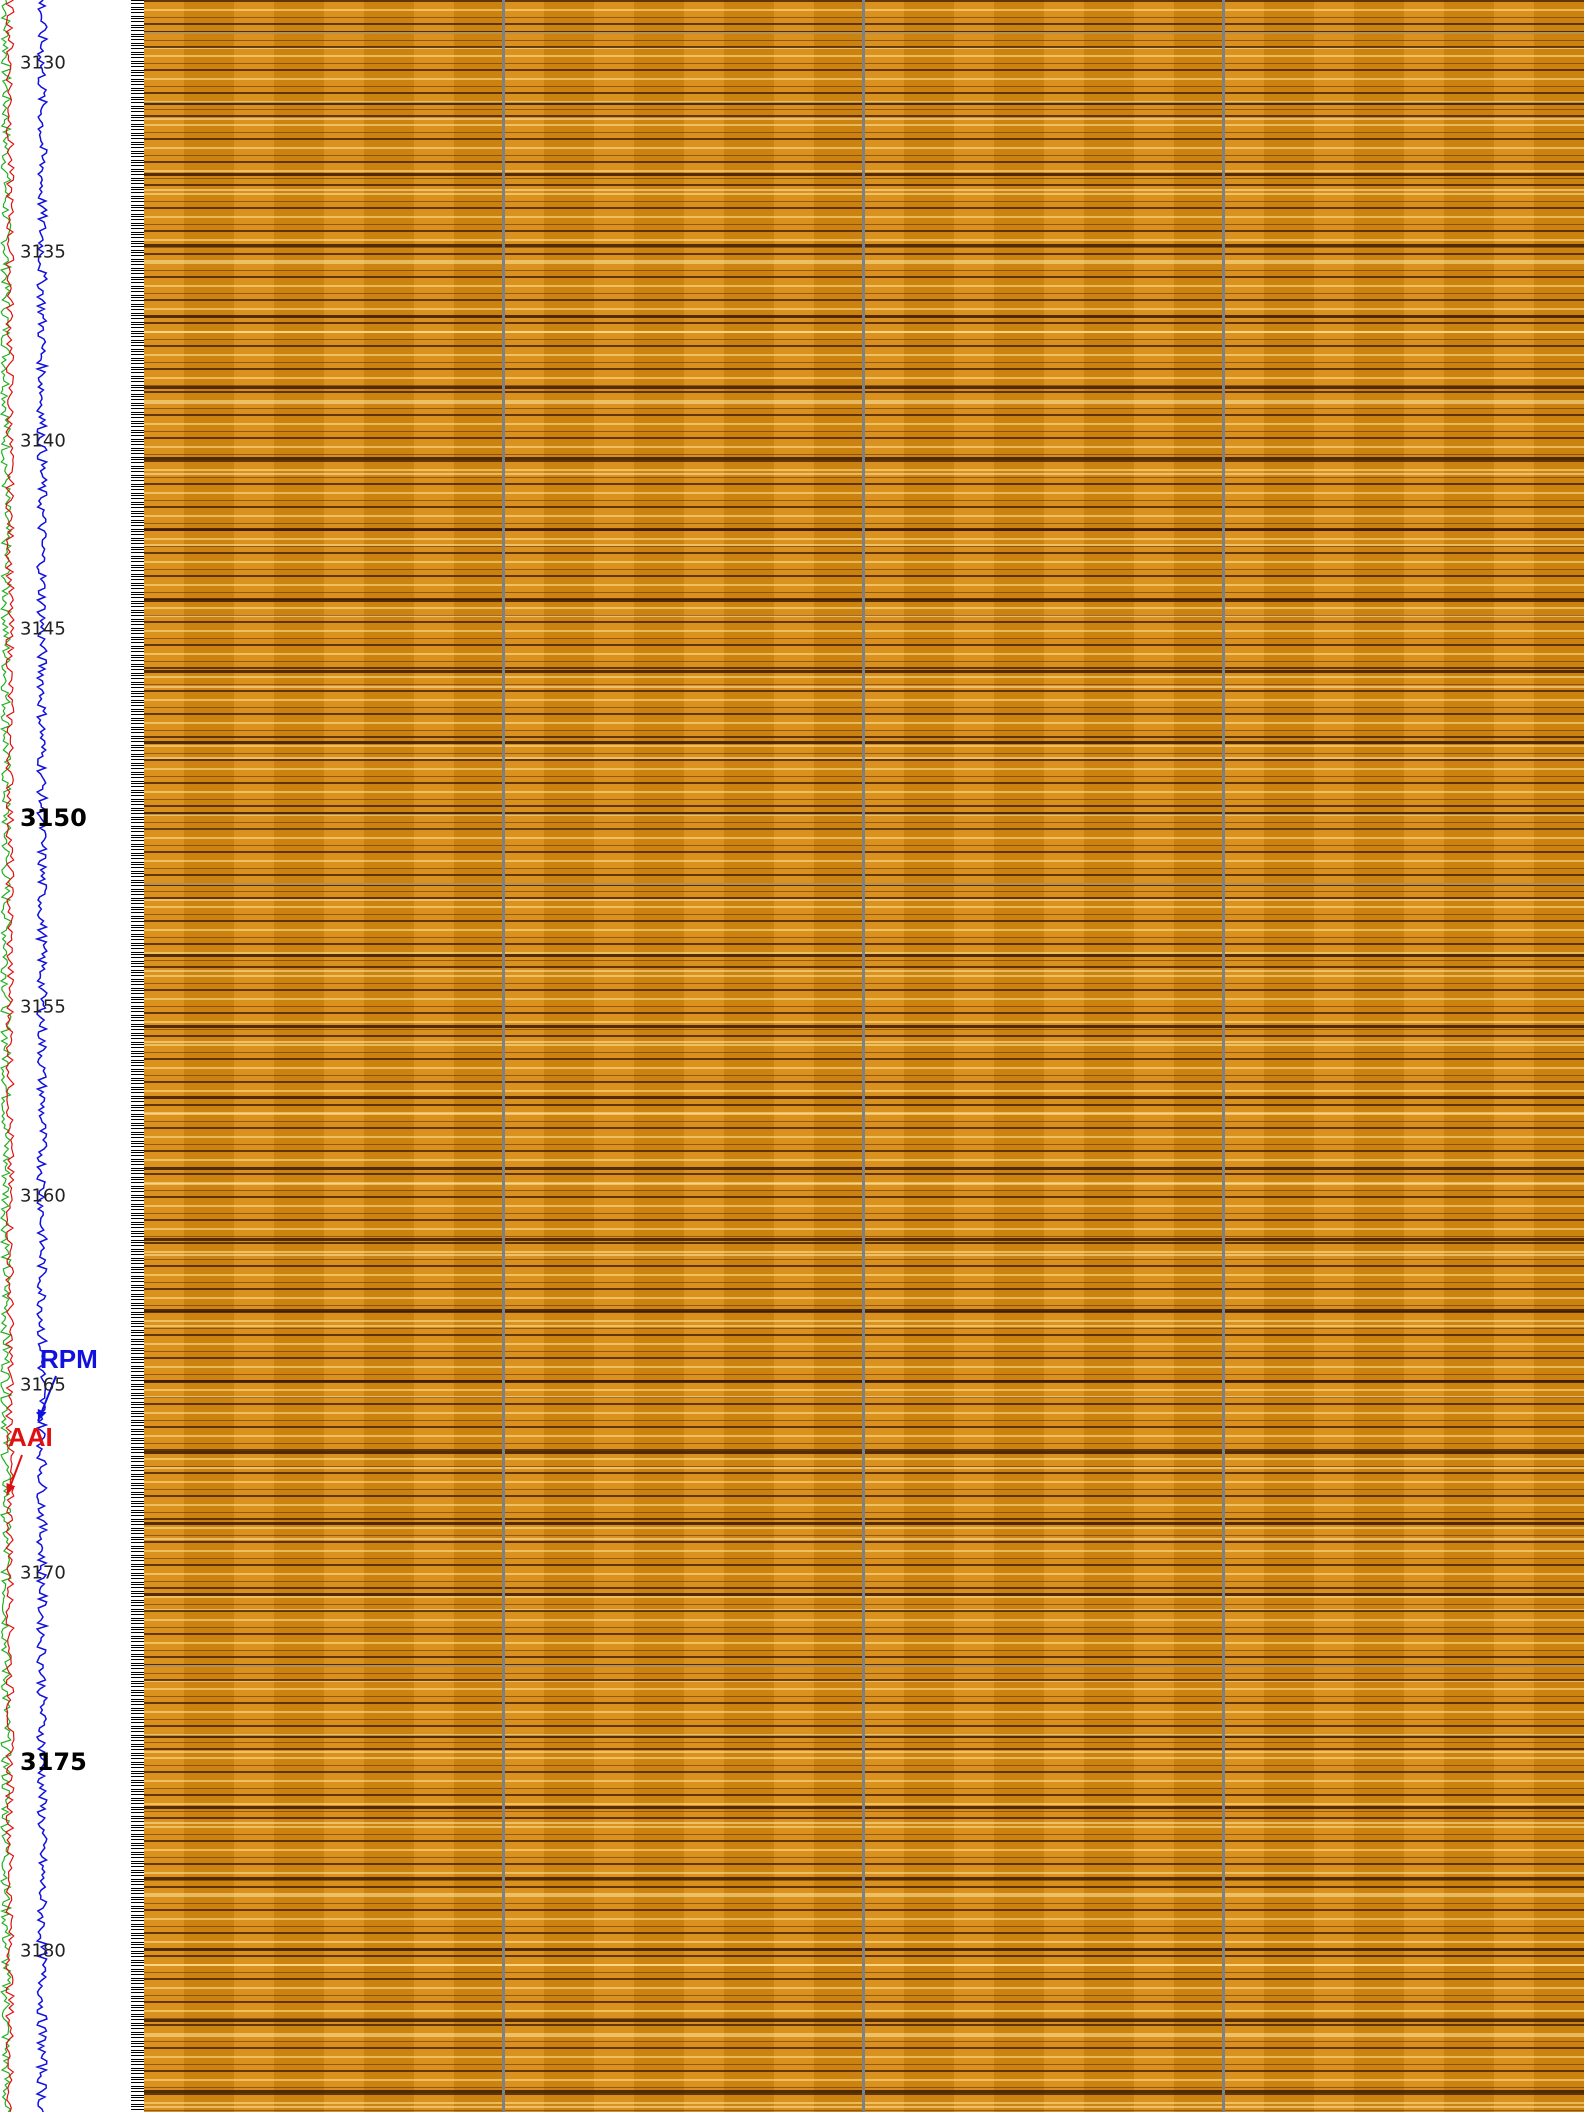 The image size is (1584, 2112). I want to click on depth-label: 3155, so click(43, 1007).